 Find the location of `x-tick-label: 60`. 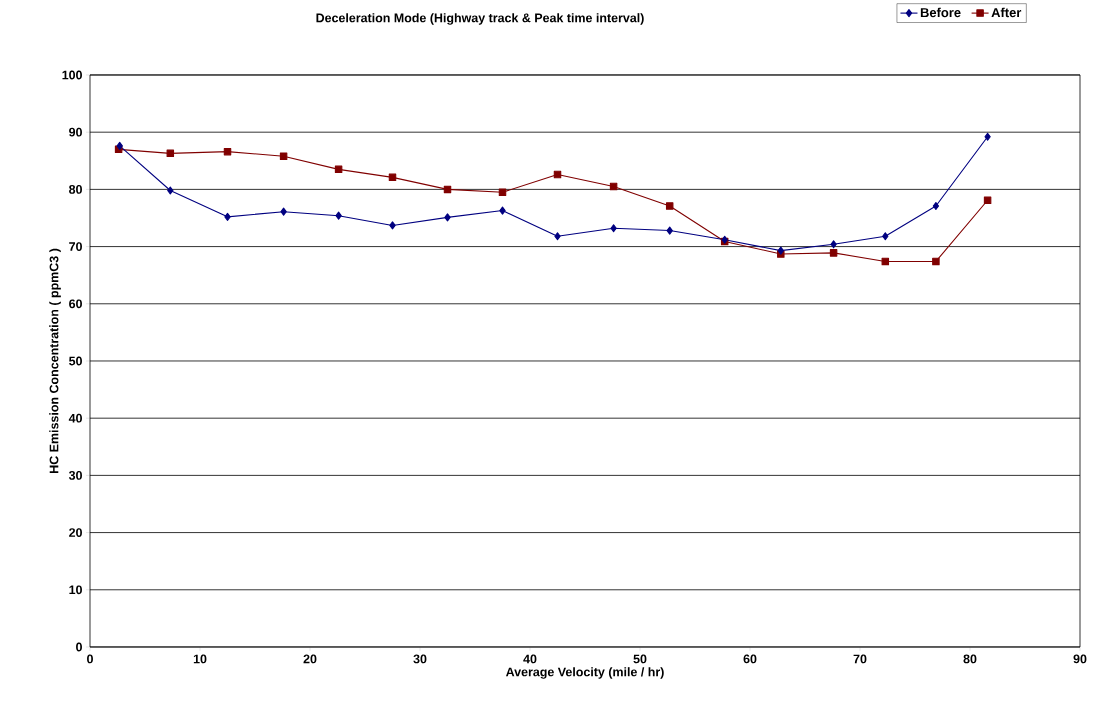

x-tick-label: 60 is located at coordinates (750, 659).